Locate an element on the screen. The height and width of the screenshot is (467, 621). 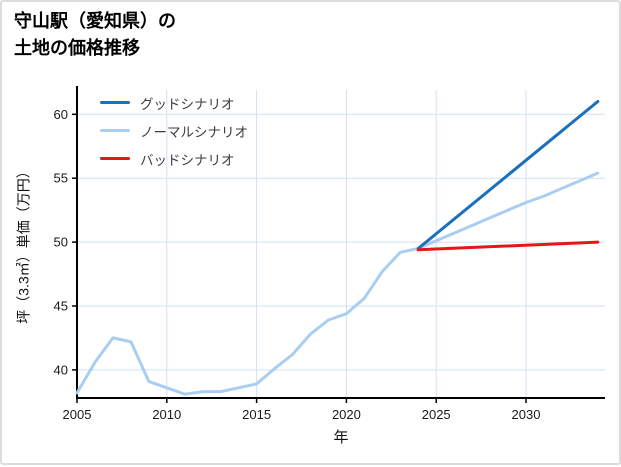
svg-text: 45 is located at coordinates (61, 306).